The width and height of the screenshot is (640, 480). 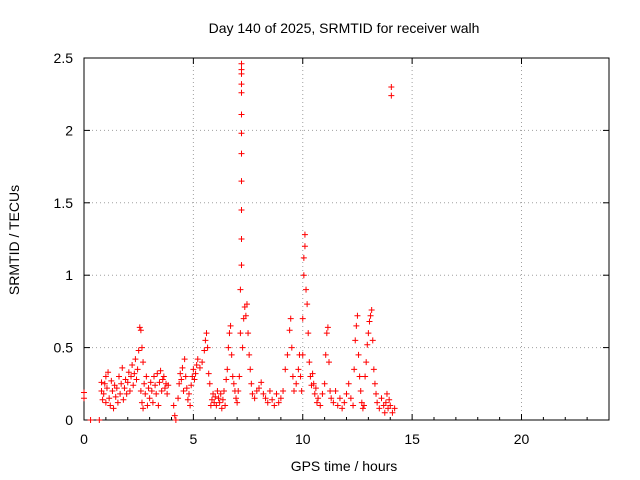 What do you see at coordinates (522, 439) in the screenshot?
I see `x-tick-label: 20` at bounding box center [522, 439].